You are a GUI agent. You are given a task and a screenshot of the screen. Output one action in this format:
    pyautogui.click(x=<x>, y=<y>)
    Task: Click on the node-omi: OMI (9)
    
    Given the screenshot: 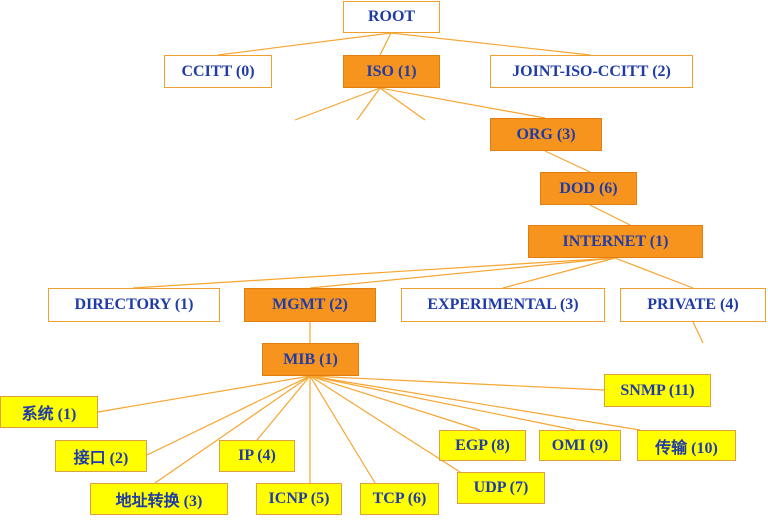 What is the action you would take?
    pyautogui.click(x=580, y=445)
    